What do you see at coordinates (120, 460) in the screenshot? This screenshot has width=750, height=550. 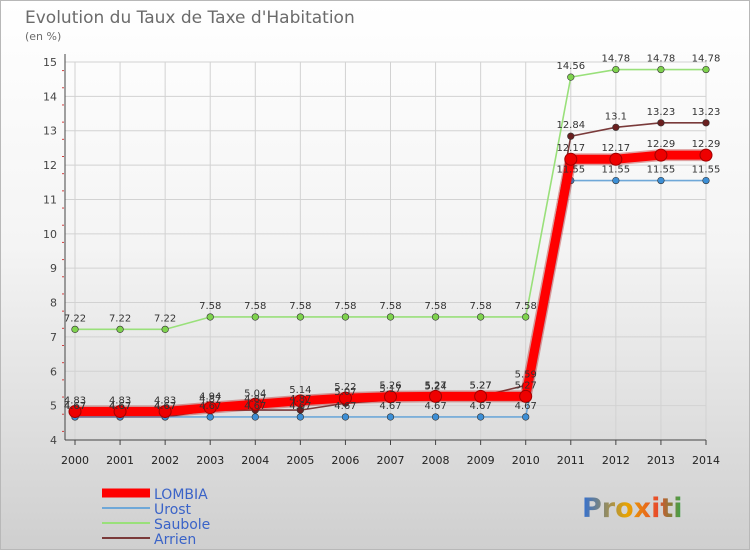 I see `x-tick-label: 2001` at bounding box center [120, 460].